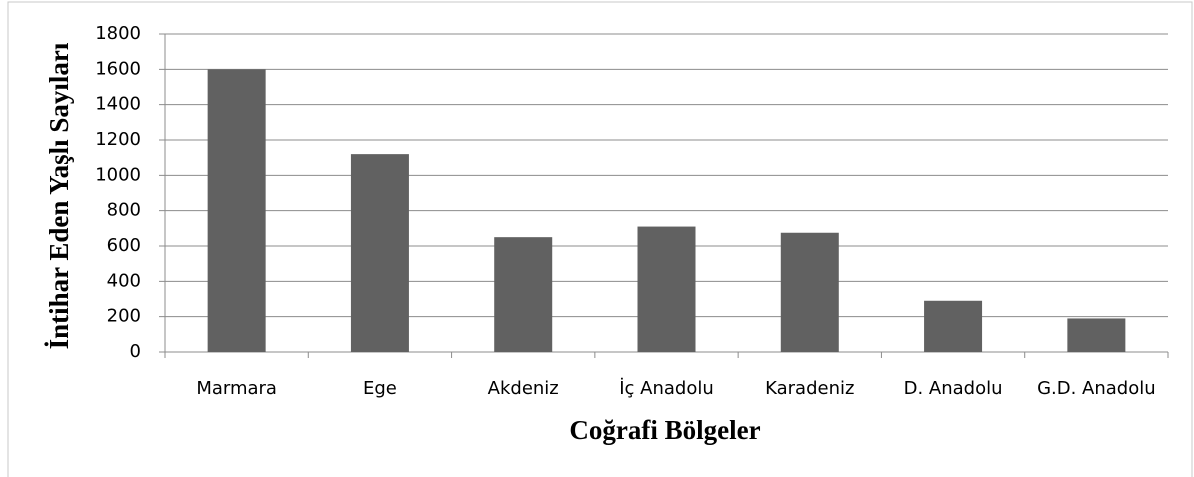 This screenshot has height=477, width=1194. Describe the element at coordinates (118, 33) in the screenshot. I see `y-tick-label: 1800` at that location.